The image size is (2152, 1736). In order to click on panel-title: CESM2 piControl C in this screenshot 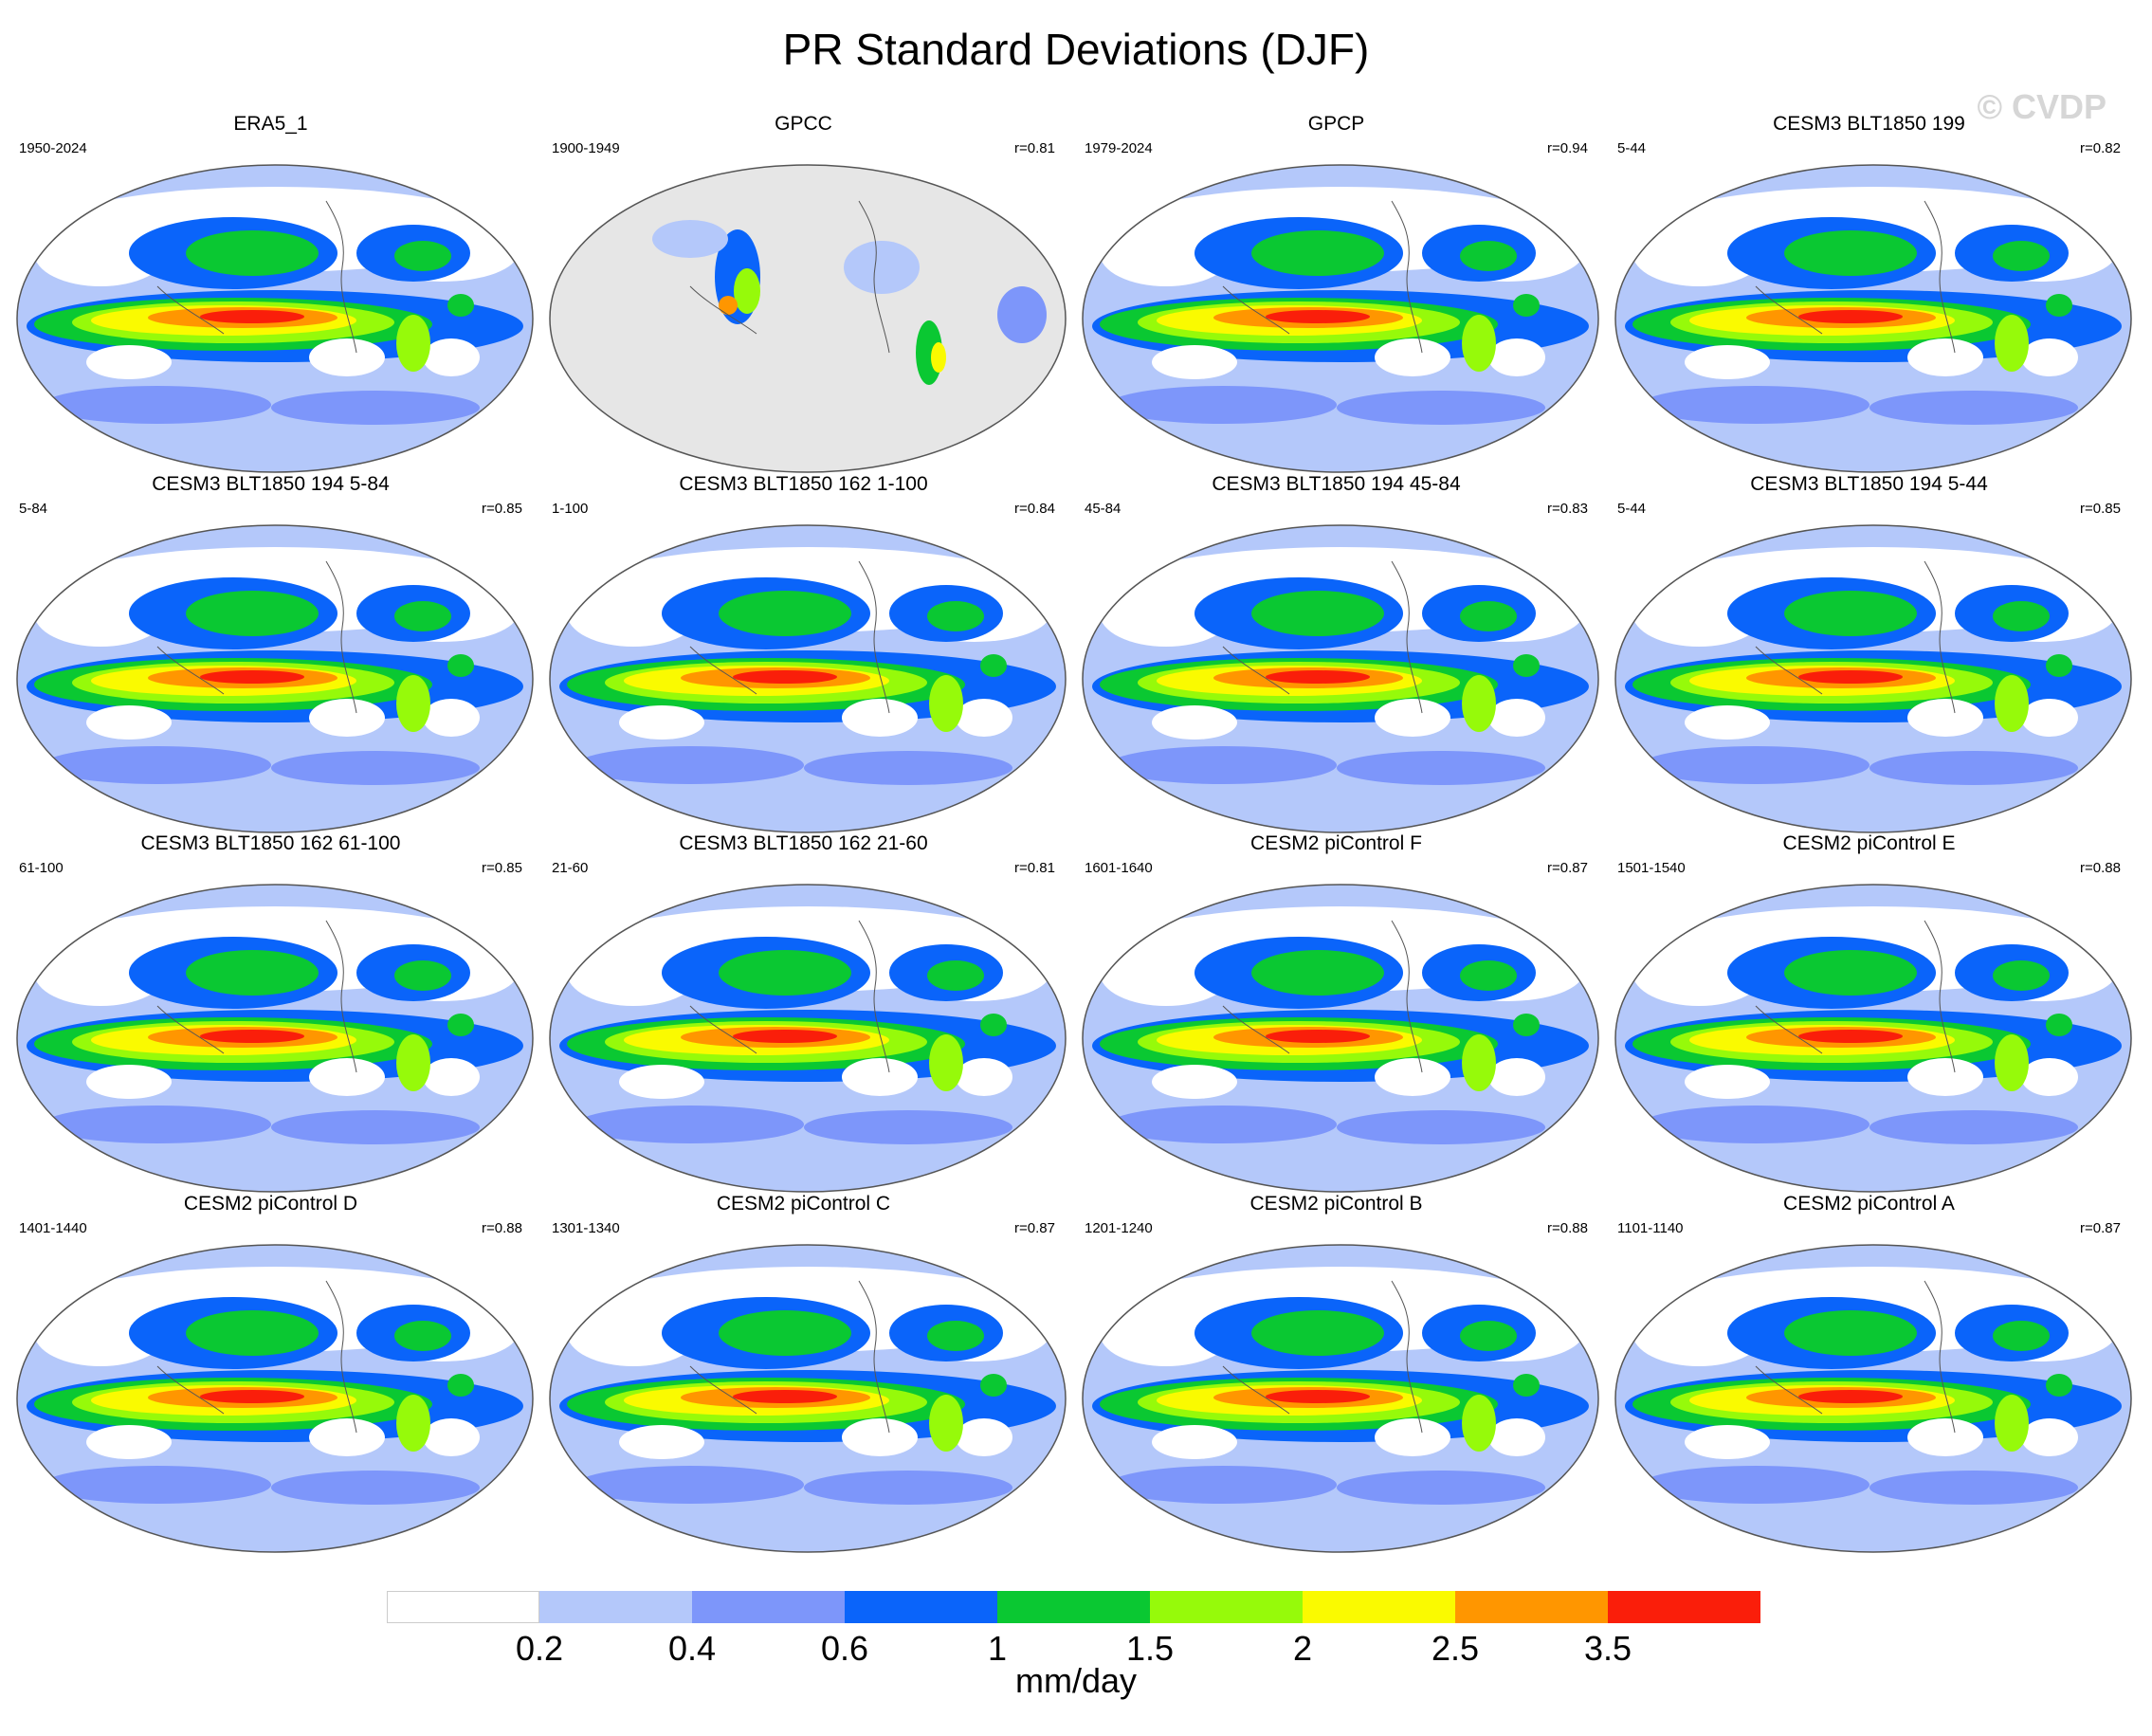, I will do `click(804, 1204)`.